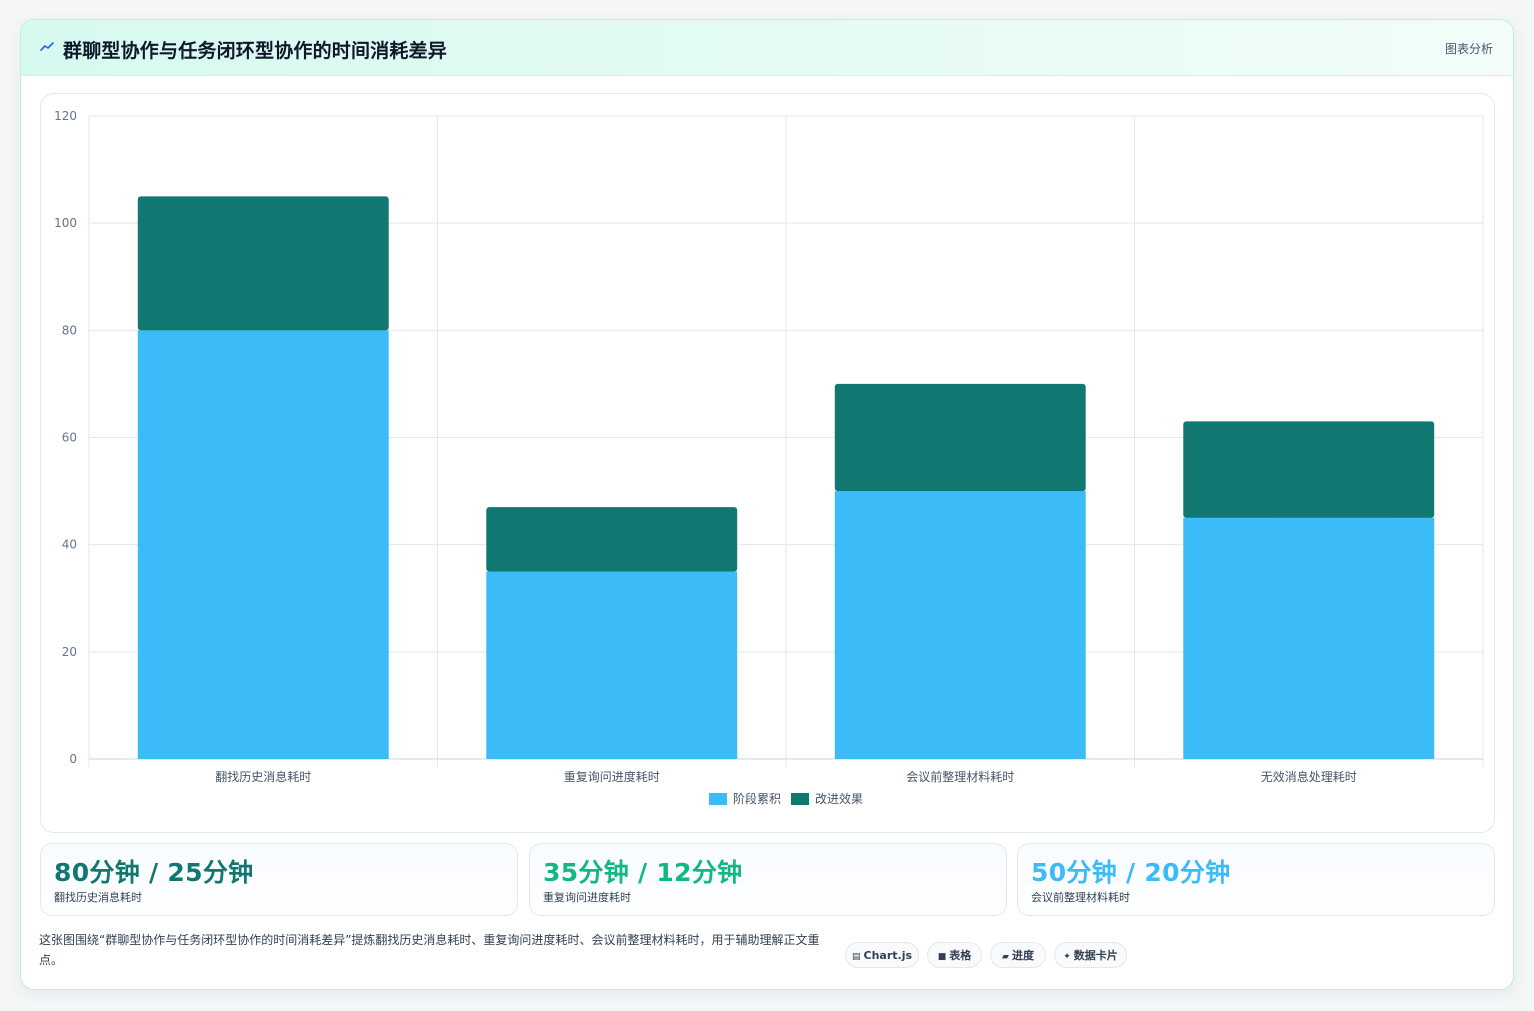 The height and width of the screenshot is (1011, 1534). Describe the element at coordinates (279, 879) in the screenshot. I see `stat-card: 80分钟 / 25分钟 翻找历史消息耗时` at that location.